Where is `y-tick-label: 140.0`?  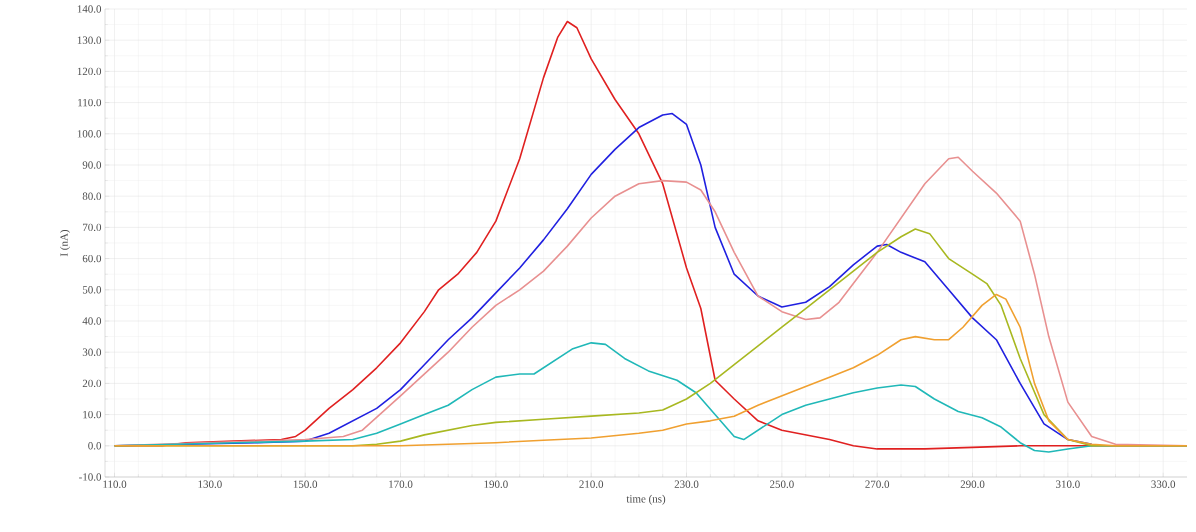 y-tick-label: 140.0 is located at coordinates (89, 9).